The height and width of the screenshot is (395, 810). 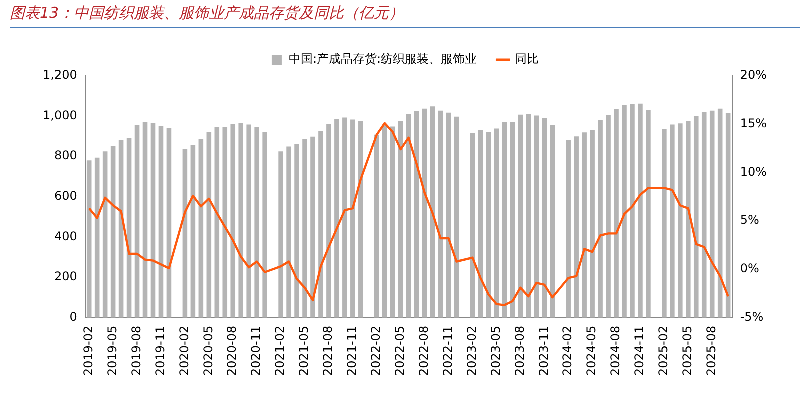 What do you see at coordinates (750, 269) in the screenshot?
I see `y2-tick-label: 0%` at bounding box center [750, 269].